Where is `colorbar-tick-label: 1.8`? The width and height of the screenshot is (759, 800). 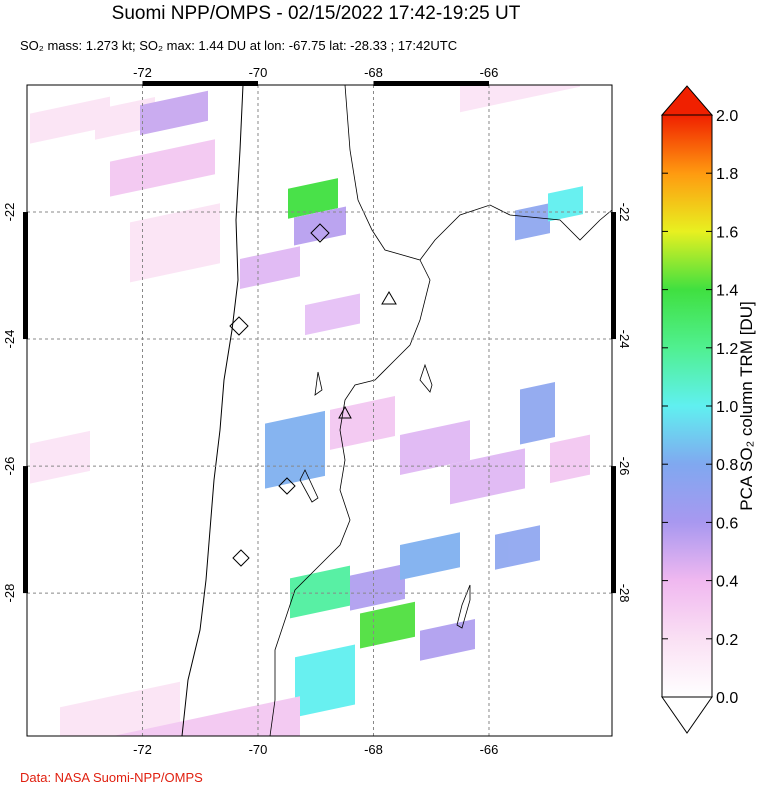
colorbar-tick-label: 1.8 is located at coordinates (727, 174).